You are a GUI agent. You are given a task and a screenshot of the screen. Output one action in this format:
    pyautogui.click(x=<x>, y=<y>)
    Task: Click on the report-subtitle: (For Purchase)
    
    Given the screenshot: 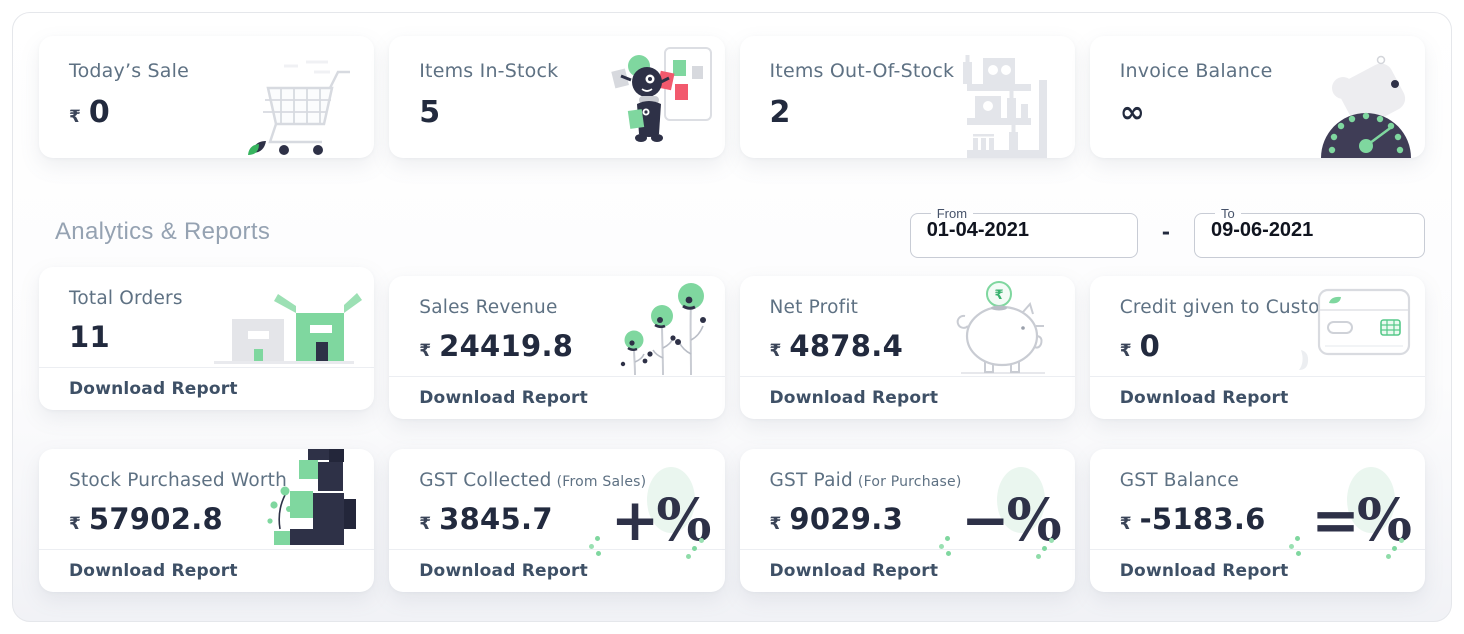 What is the action you would take?
    pyautogui.click(x=909, y=482)
    